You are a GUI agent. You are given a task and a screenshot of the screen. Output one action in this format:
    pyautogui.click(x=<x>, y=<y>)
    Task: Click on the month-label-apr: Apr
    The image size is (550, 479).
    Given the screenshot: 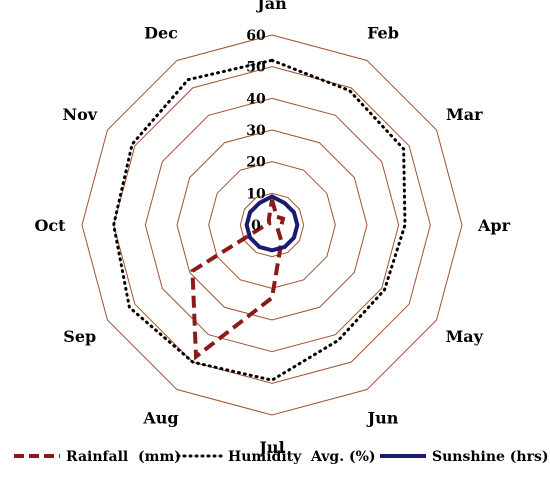 What is the action you would take?
    pyautogui.click(x=494, y=225)
    